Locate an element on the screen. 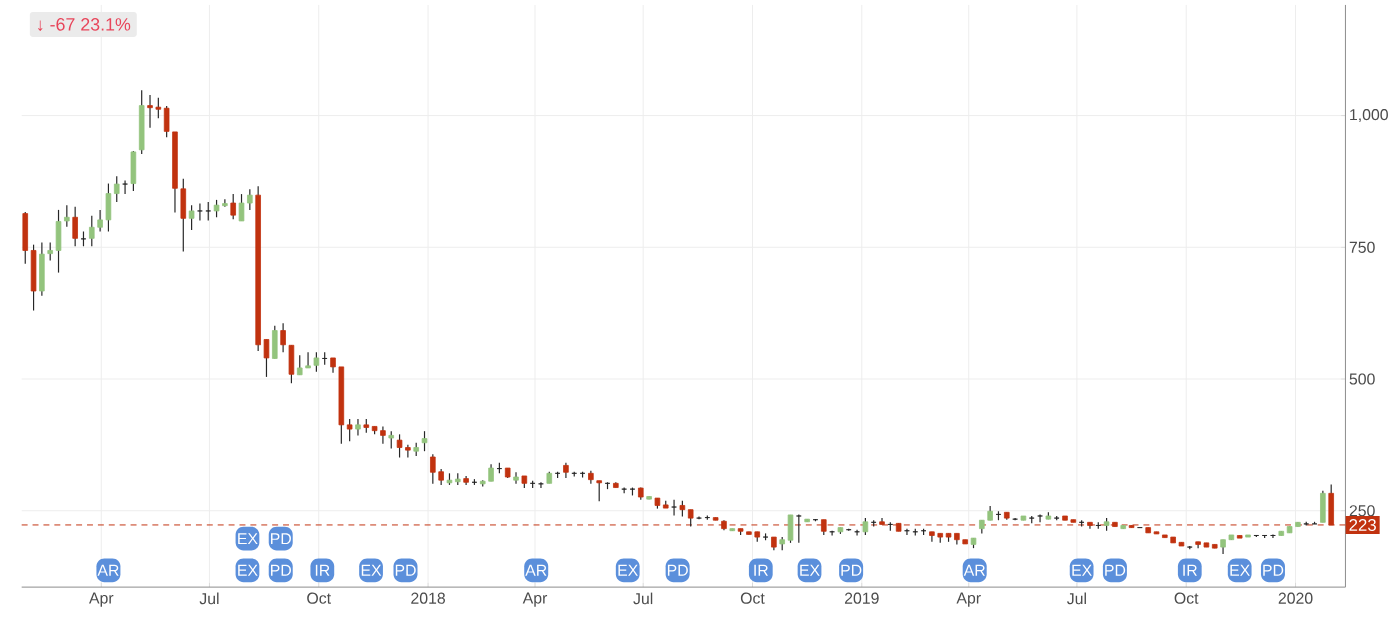  ref-line-label: 223 is located at coordinates (1362, 525).